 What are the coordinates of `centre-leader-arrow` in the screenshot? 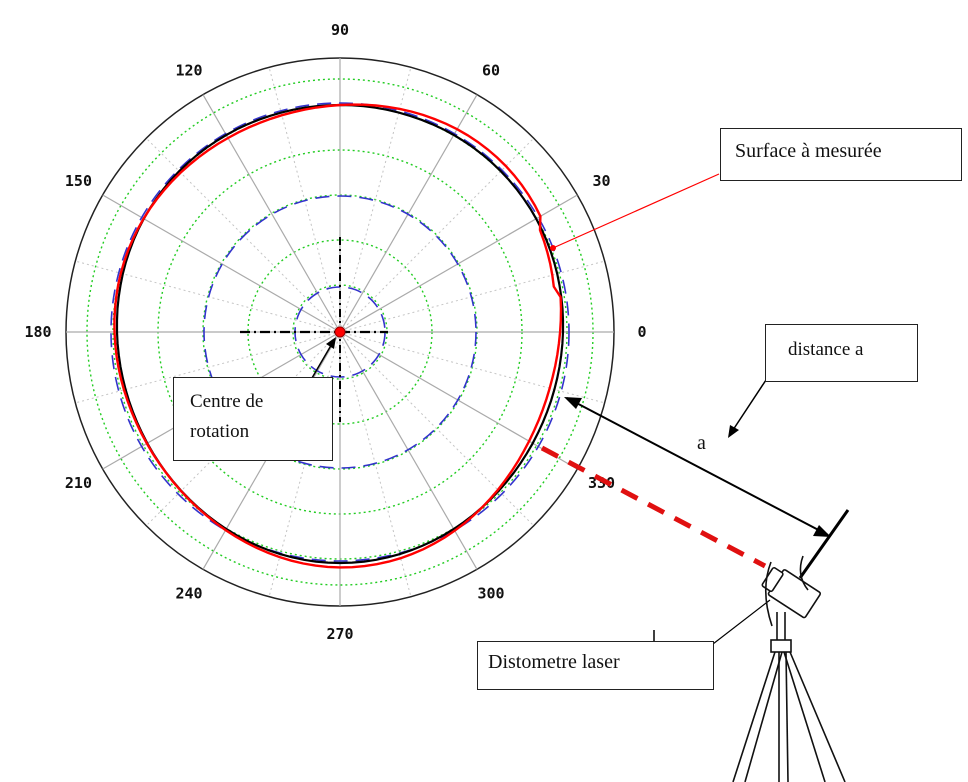 It's located at (323, 358).